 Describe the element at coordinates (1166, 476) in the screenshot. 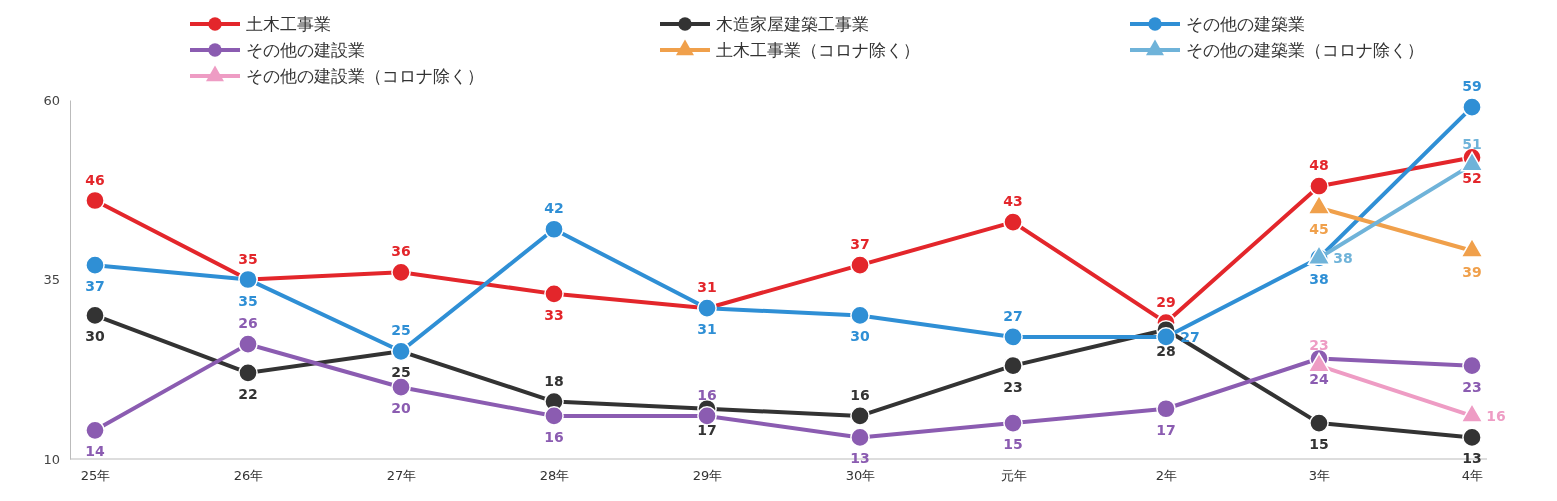

I see `x-tick-label: 2年` at that location.